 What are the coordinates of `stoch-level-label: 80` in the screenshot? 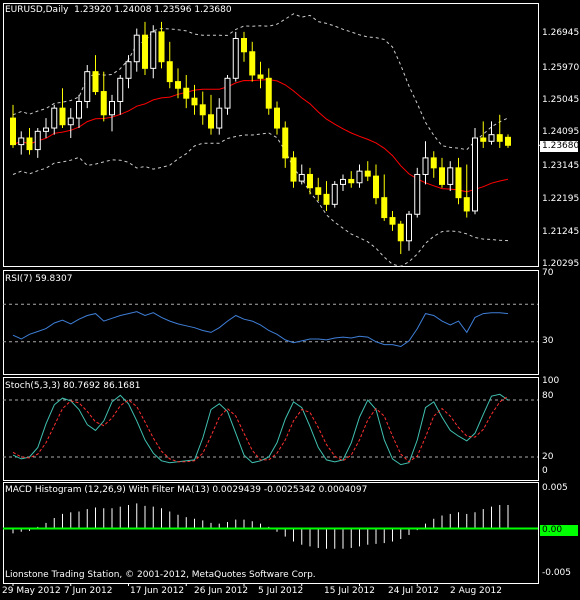 It's located at (548, 396).